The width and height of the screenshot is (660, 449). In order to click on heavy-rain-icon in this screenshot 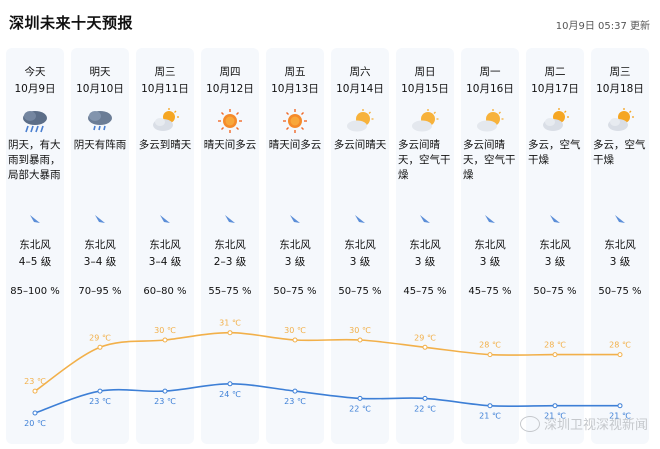, I will do `click(35, 121)`.